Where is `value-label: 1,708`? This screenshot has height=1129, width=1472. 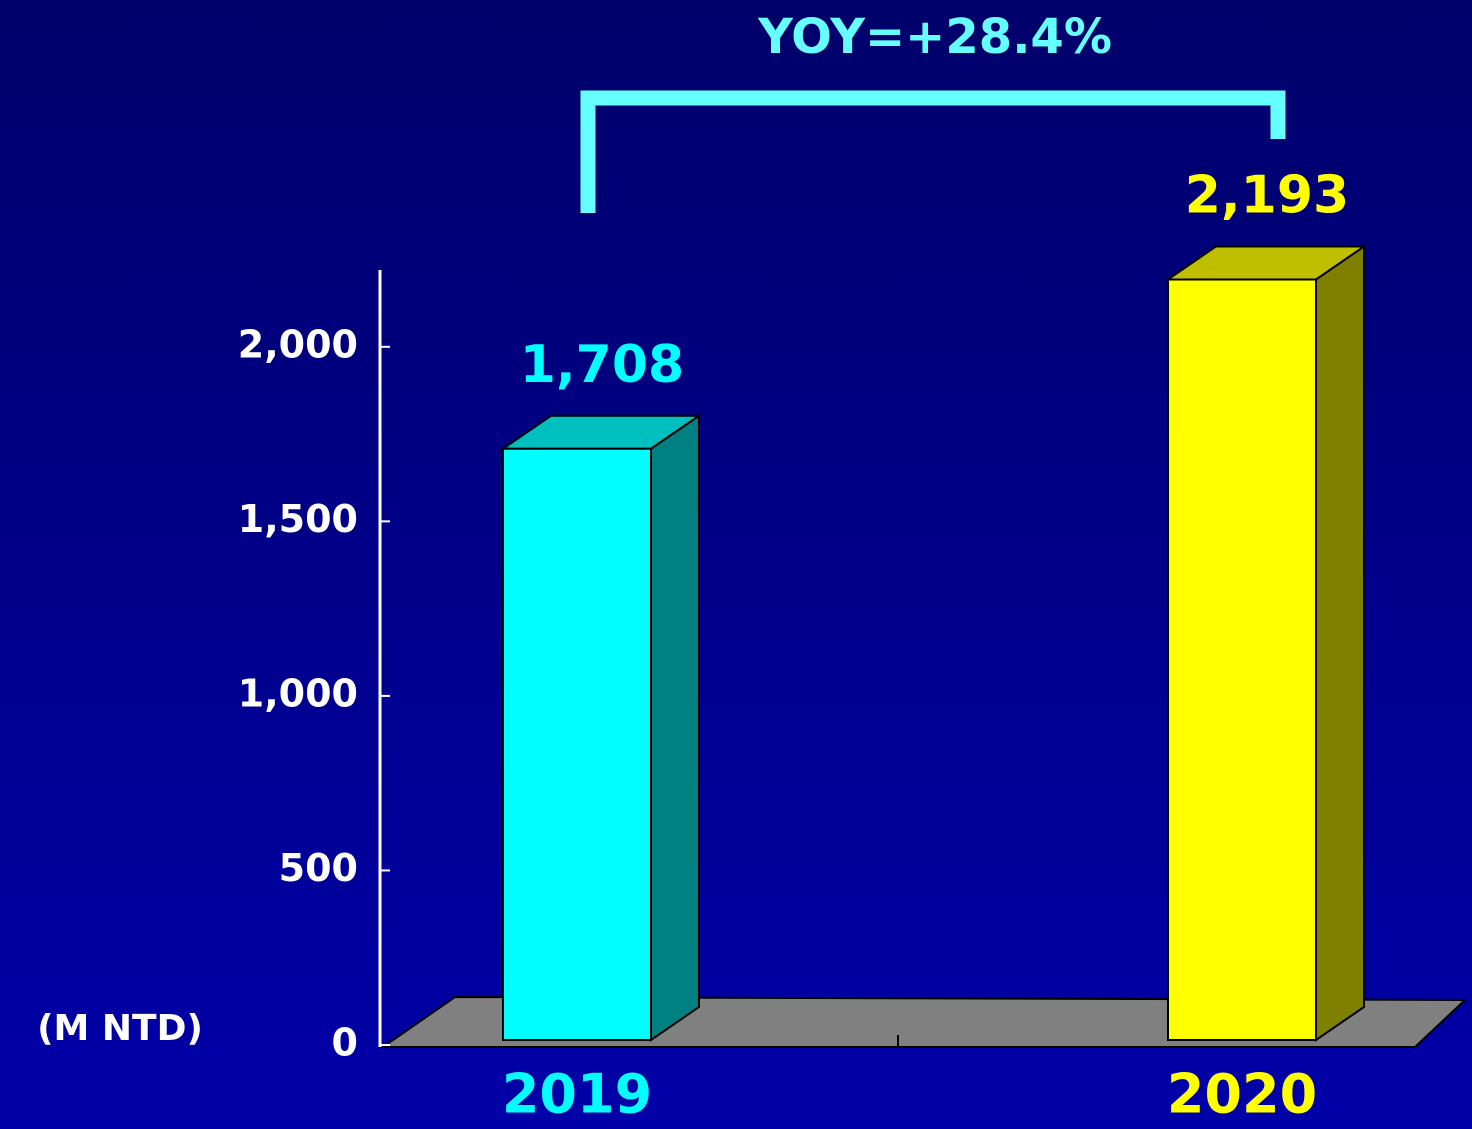
value-label: 1,708 is located at coordinates (602, 365).